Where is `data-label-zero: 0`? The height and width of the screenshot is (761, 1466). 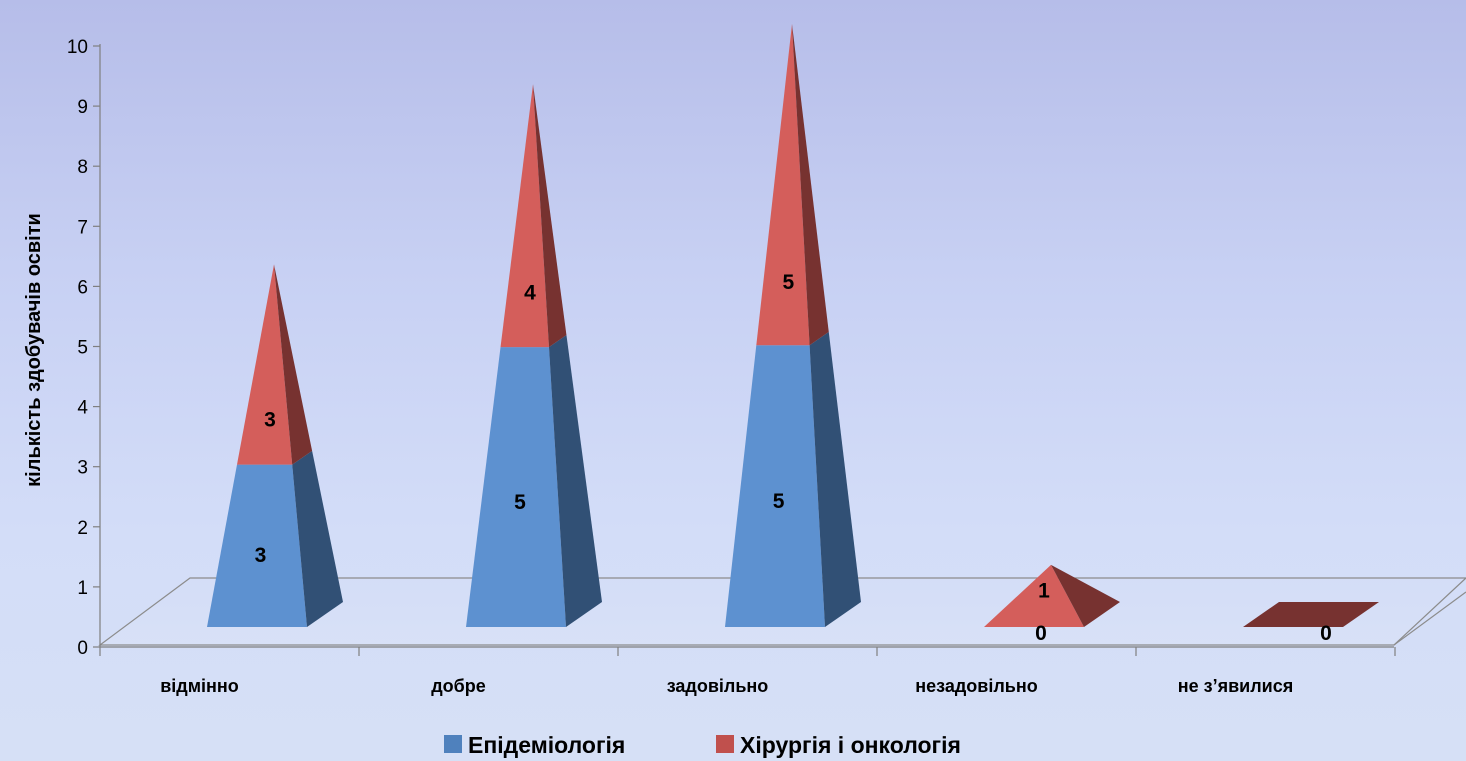
data-label-zero: 0 is located at coordinates (1326, 633).